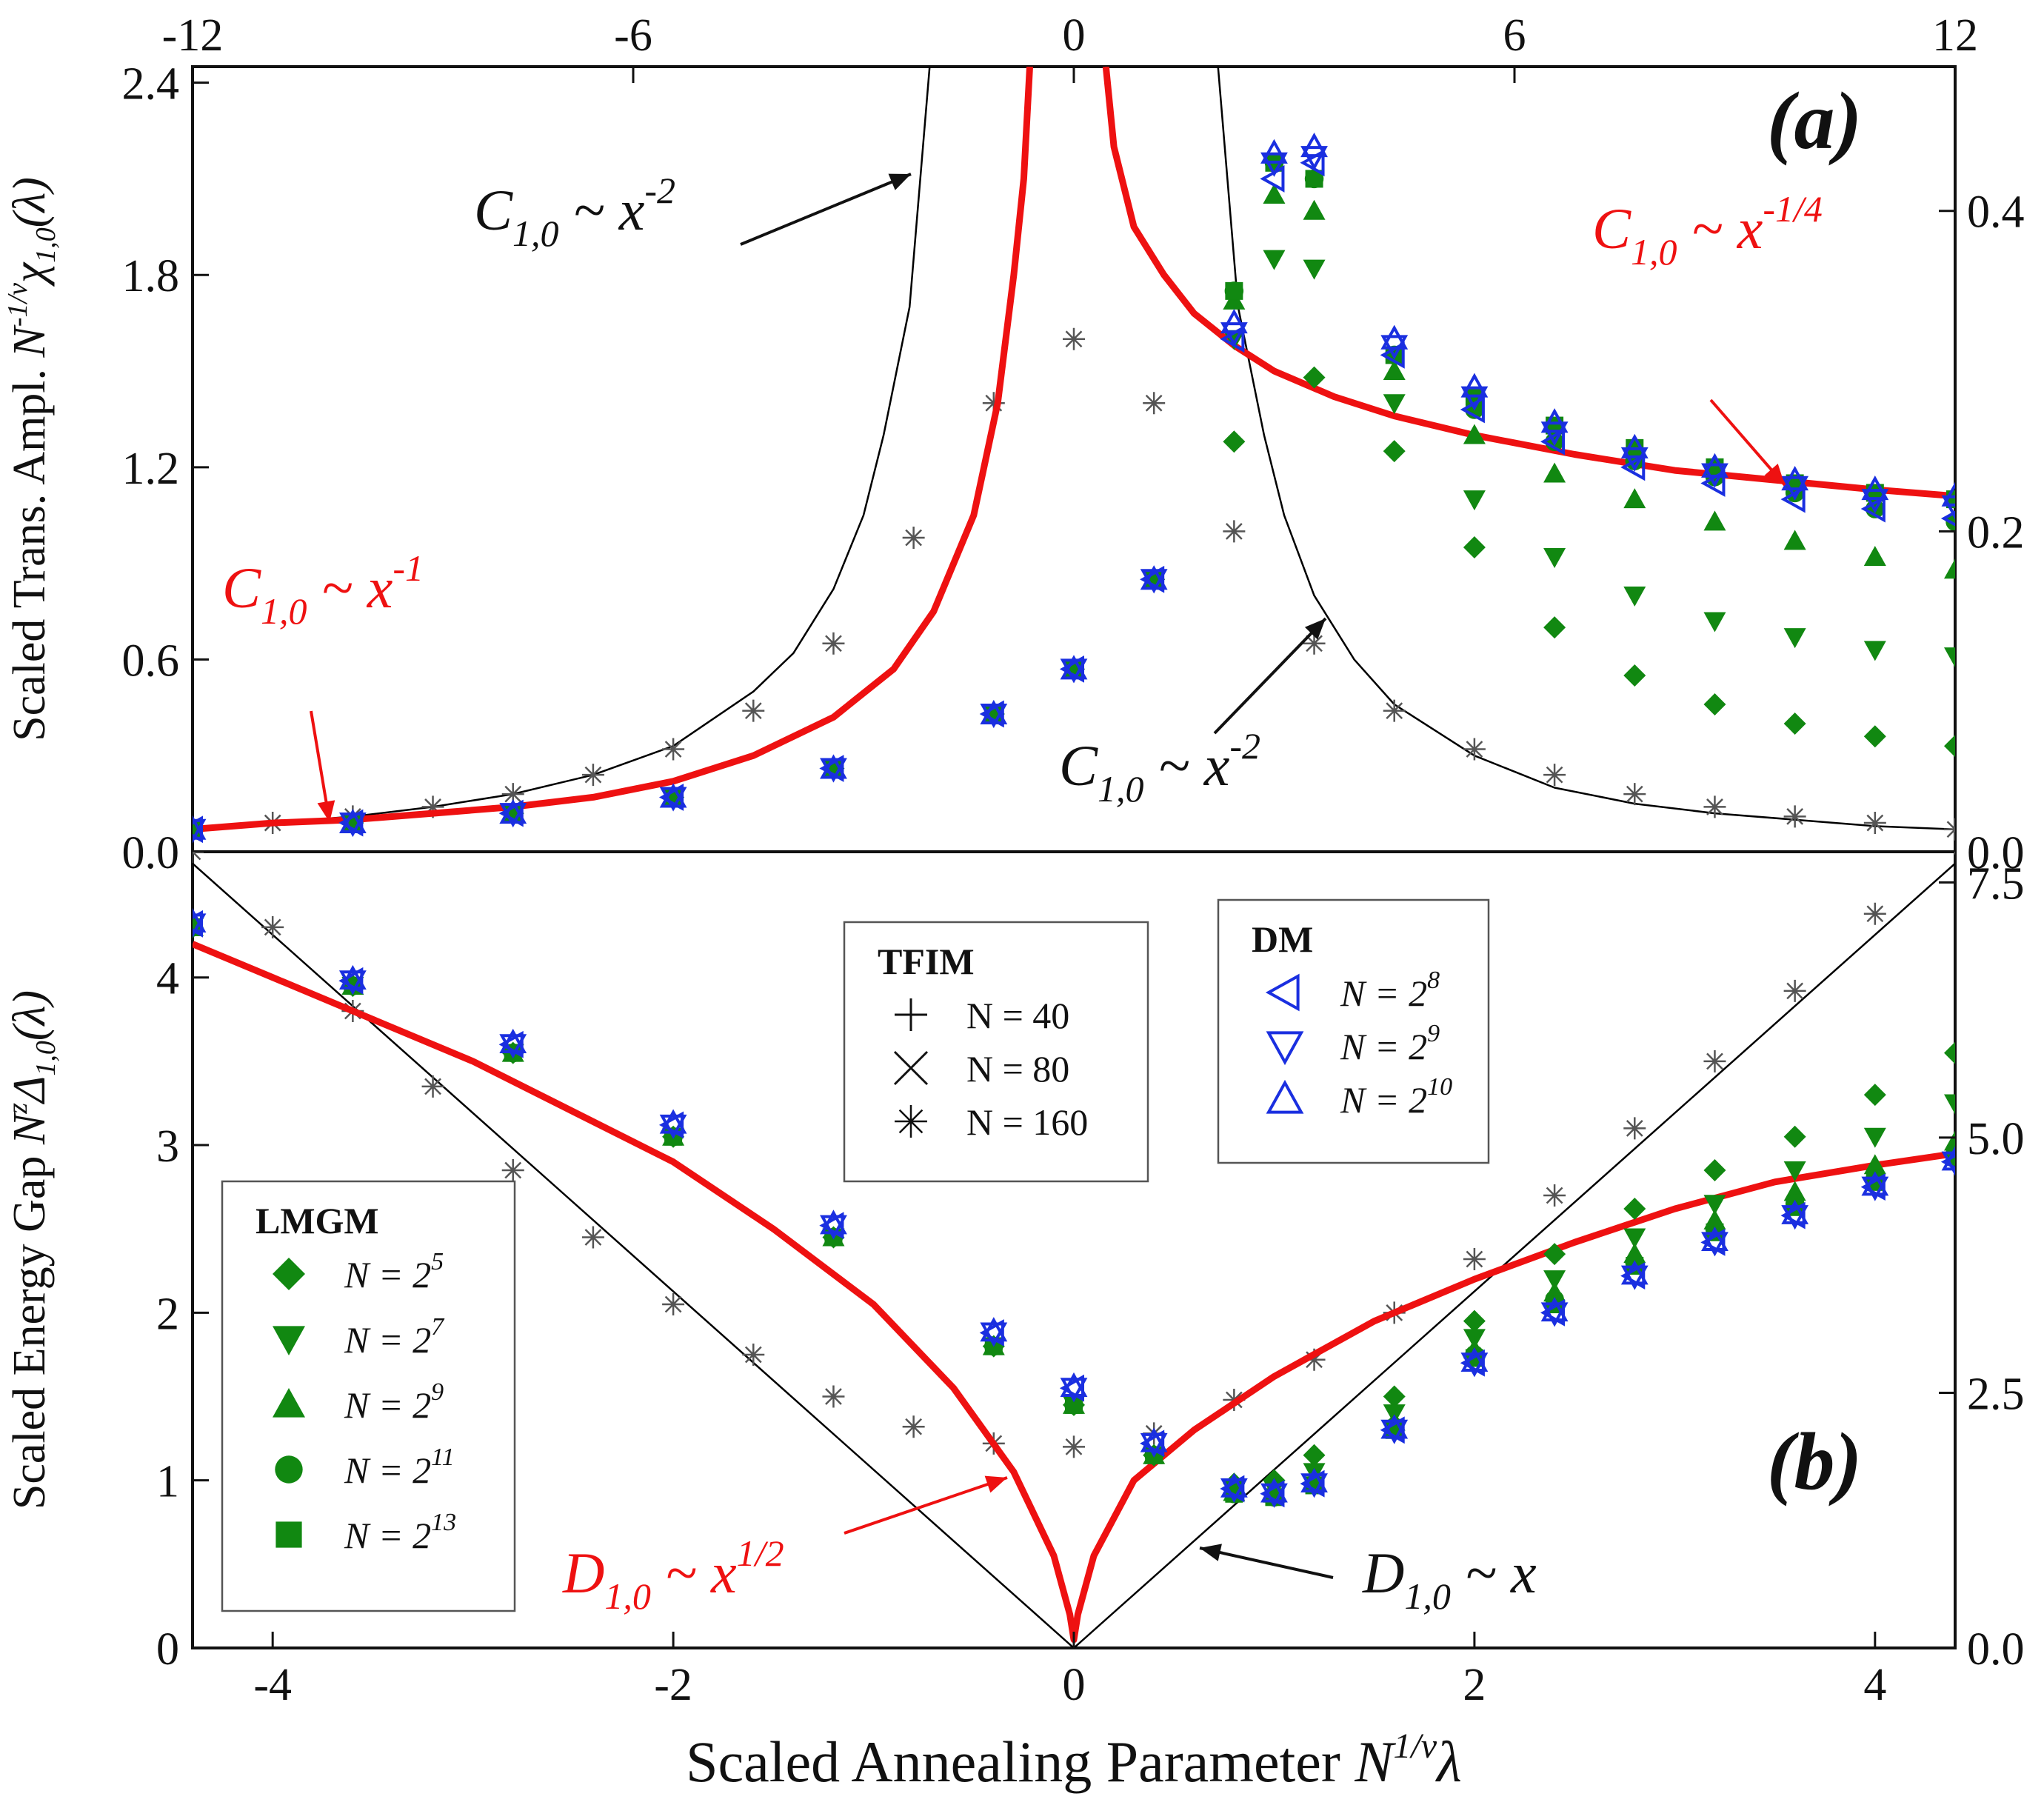  Describe the element at coordinates (926, 961) in the screenshot. I see `legend-title: TFIM` at that location.